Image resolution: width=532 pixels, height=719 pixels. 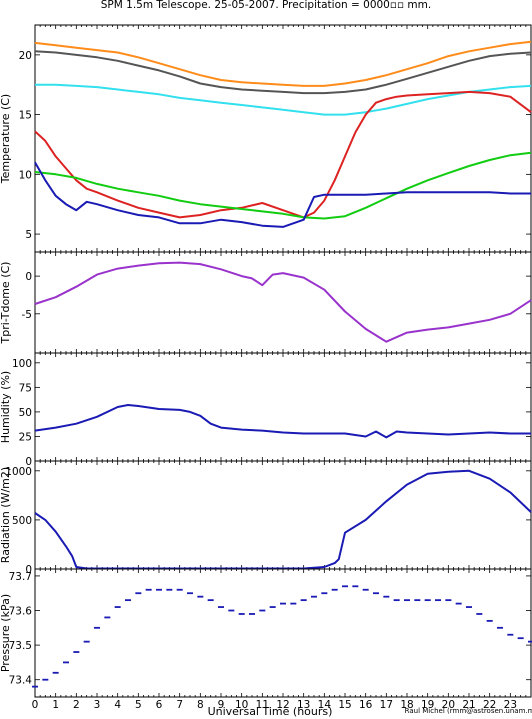 What do you see at coordinates (28, 235) in the screenshot?
I see `y-tick-label: 5` at bounding box center [28, 235].